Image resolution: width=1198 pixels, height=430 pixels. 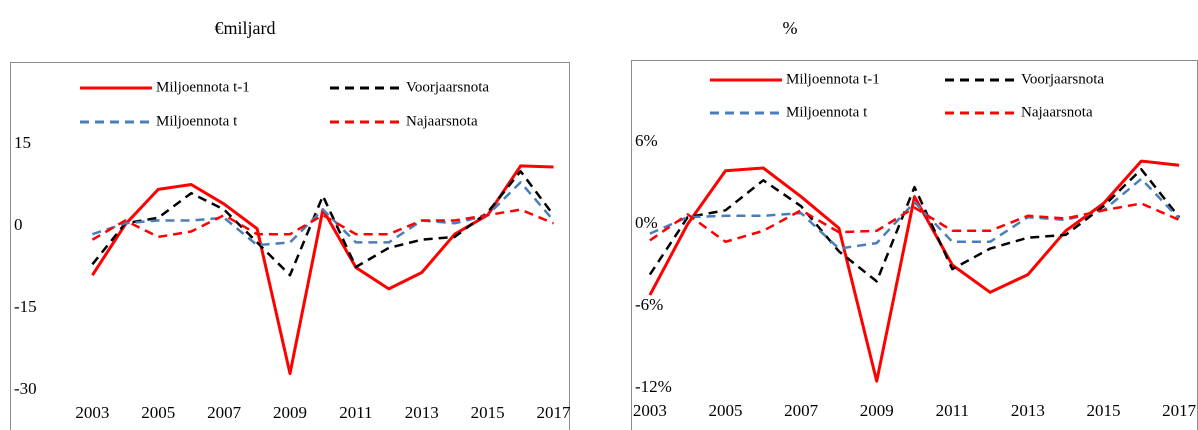 What do you see at coordinates (25, 306) in the screenshot?
I see `y-tick-label: -15` at bounding box center [25, 306].